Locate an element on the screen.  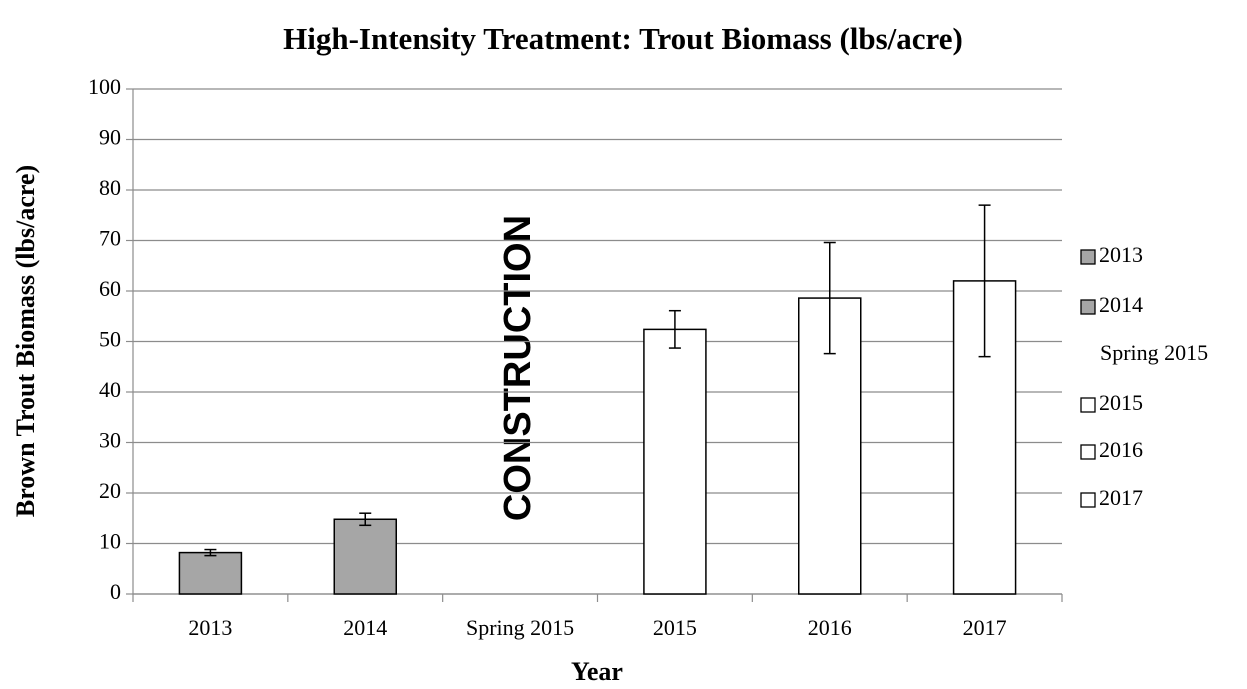
x-tick-label: 2017 is located at coordinates (985, 627).